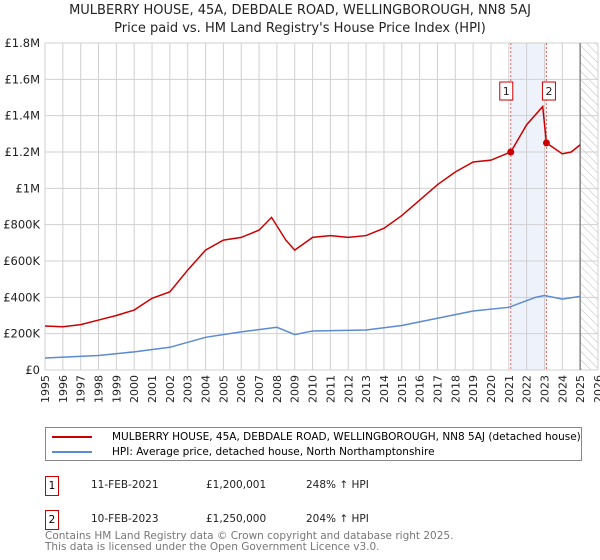 Image resolution: width=600 pixels, height=560 pixels. What do you see at coordinates (580, 389) in the screenshot?
I see `x-tick-label: 2025` at bounding box center [580, 389].